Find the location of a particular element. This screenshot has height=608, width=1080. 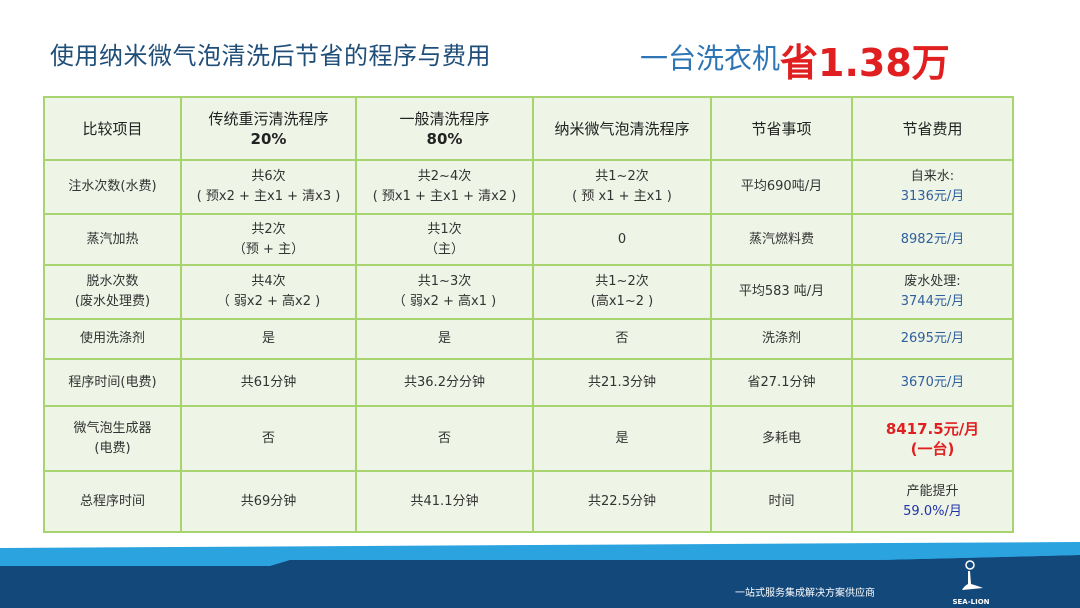

cell-text: 3670元/月 is located at coordinates (932, 382).